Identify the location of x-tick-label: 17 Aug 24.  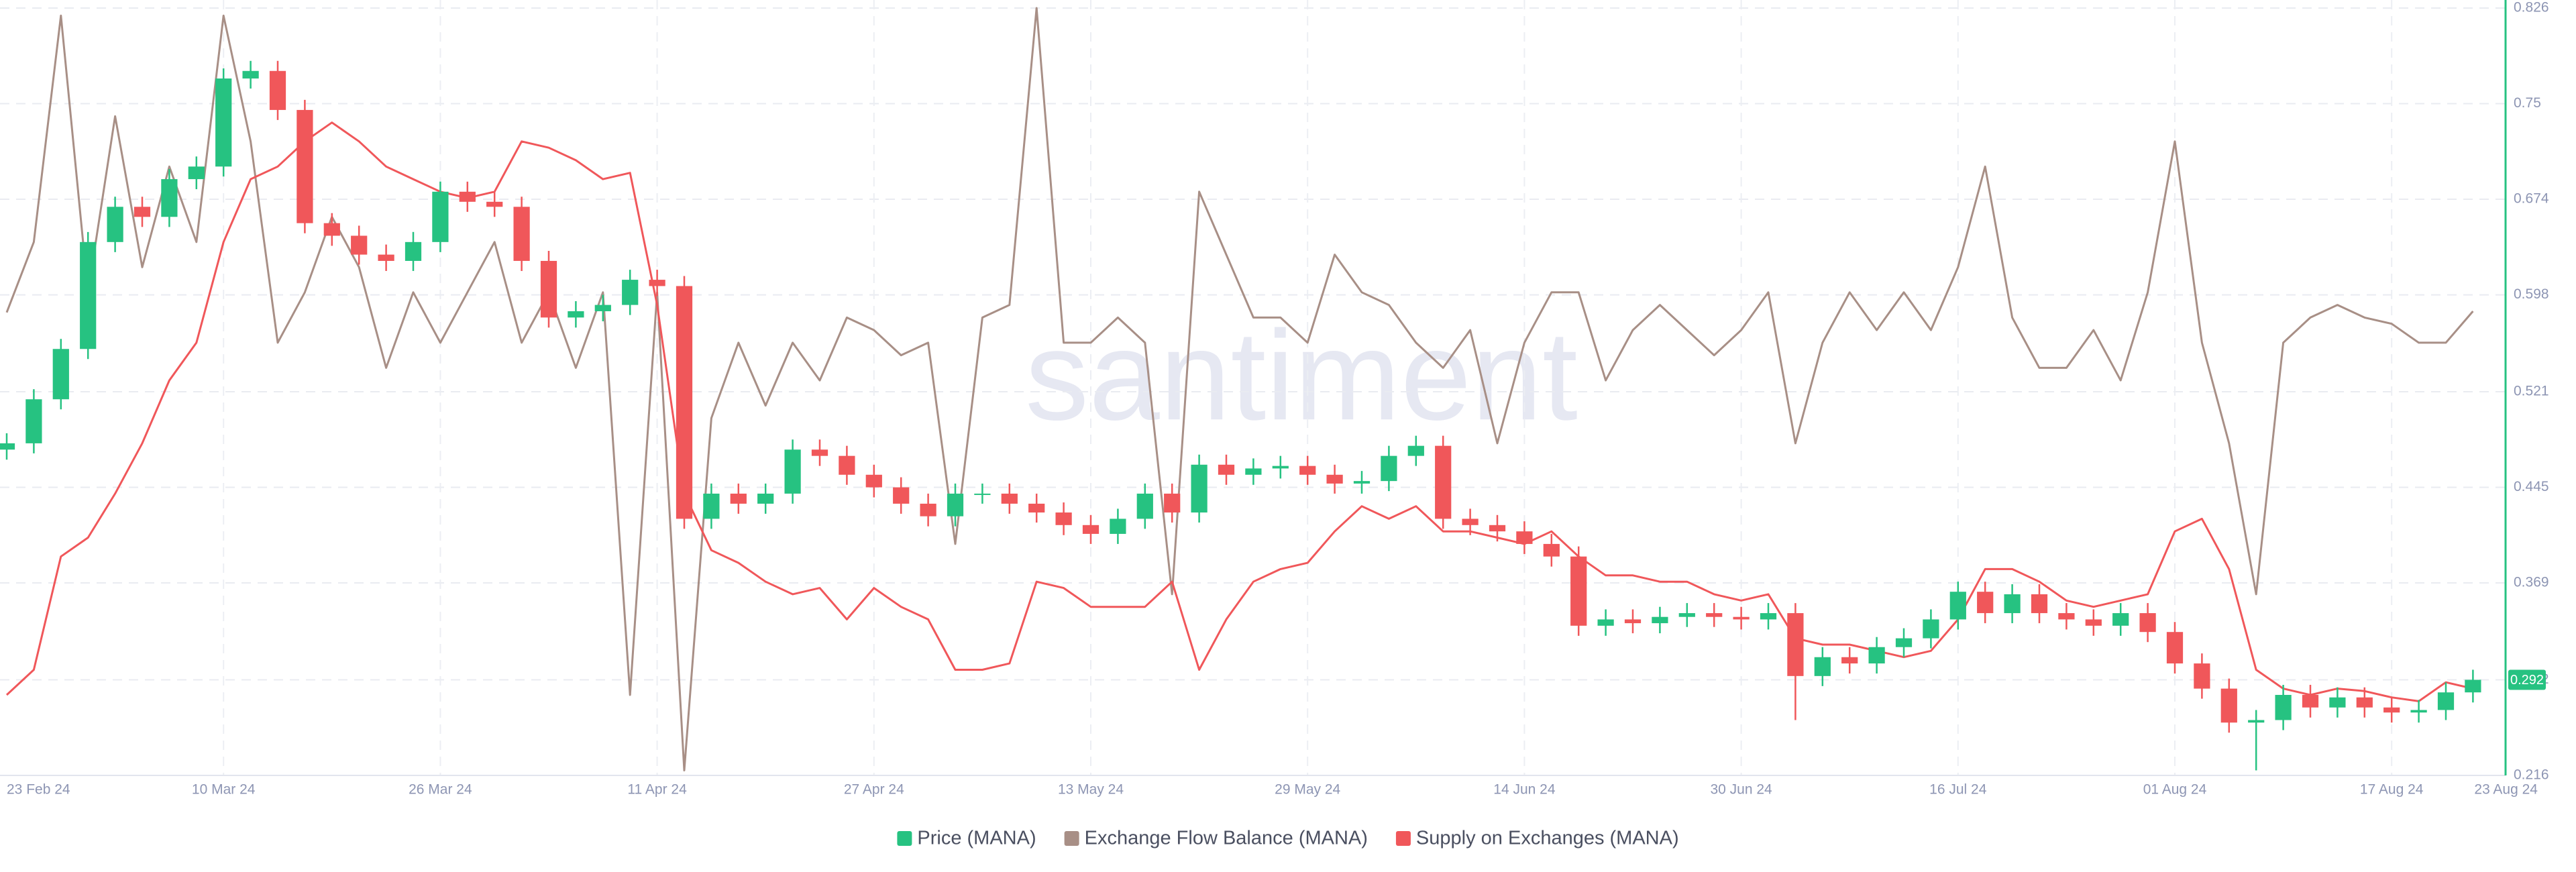
(2392, 790).